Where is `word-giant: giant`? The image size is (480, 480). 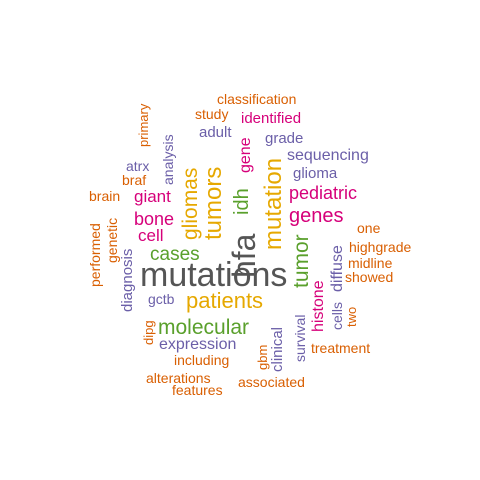 word-giant: giant is located at coordinates (152, 196).